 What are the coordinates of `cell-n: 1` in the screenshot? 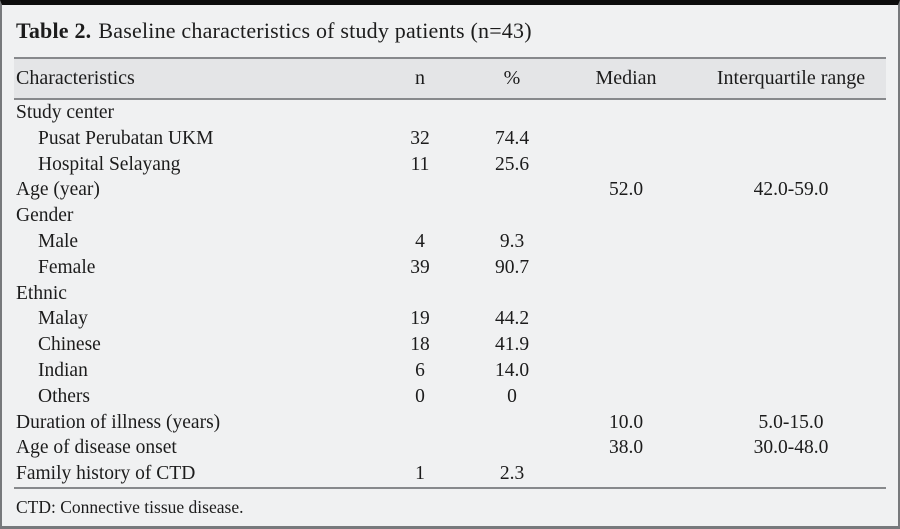 It's located at (420, 474).